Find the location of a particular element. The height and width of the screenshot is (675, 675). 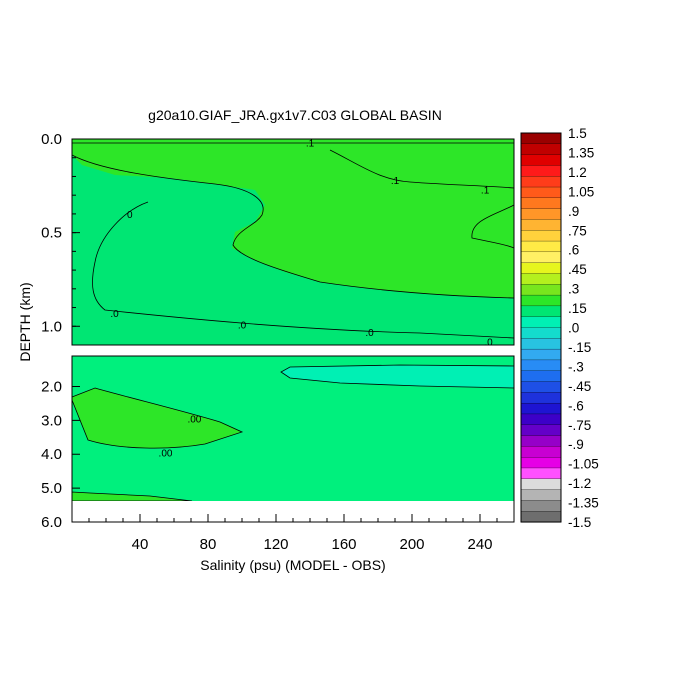

colorbar-frame is located at coordinates (541, 327).